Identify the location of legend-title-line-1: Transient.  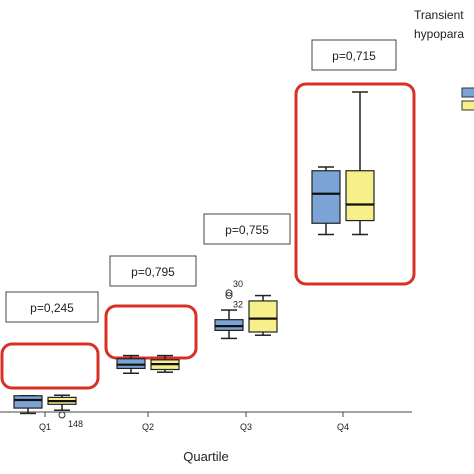
(439, 15).